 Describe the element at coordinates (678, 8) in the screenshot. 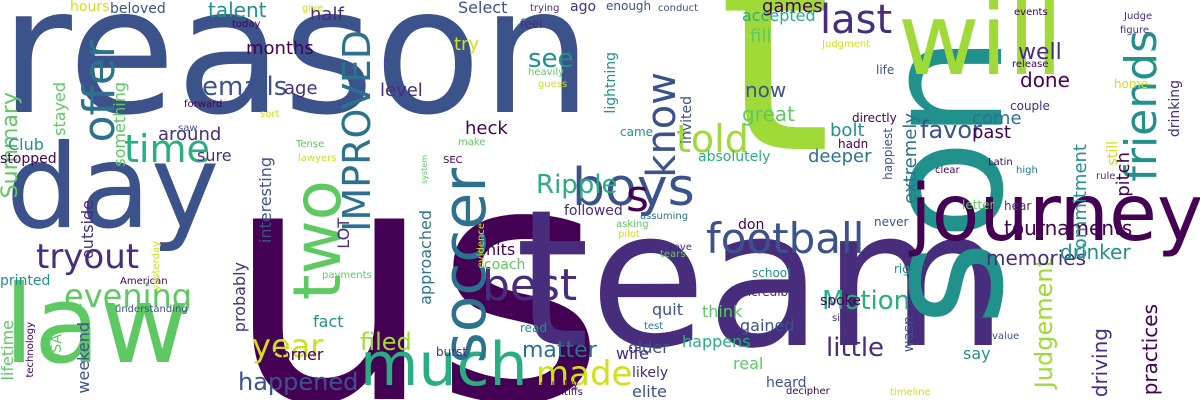

I see `word-conduct: conduct` at that location.